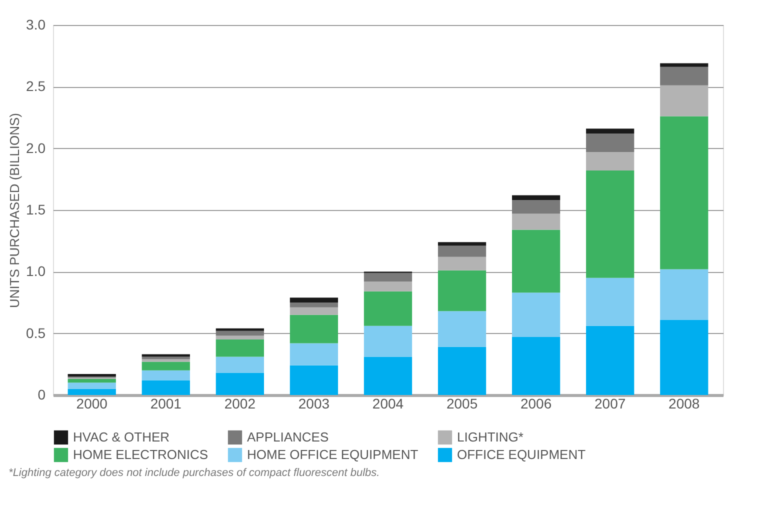 The height and width of the screenshot is (506, 780). I want to click on x-tick-label: 2008, so click(684, 404).